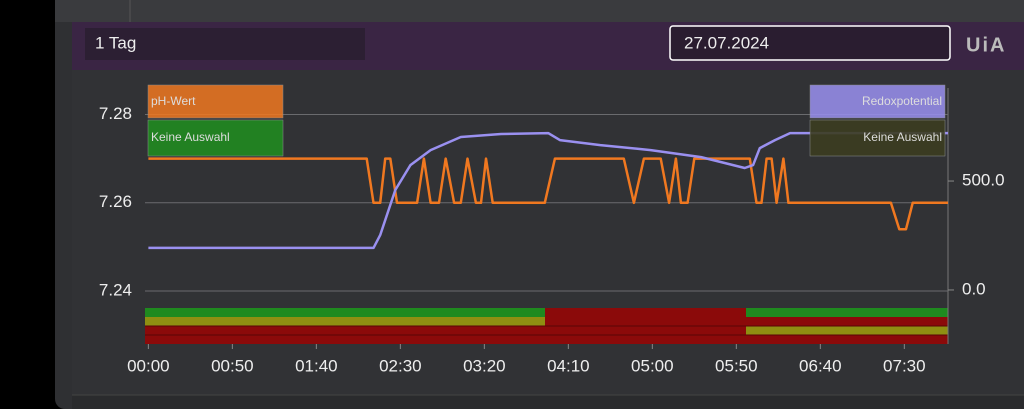 Image resolution: width=1024 pixels, height=409 pixels. What do you see at coordinates (726, 42) in the screenshot?
I see `date-text: 27.07.2024` at bounding box center [726, 42].